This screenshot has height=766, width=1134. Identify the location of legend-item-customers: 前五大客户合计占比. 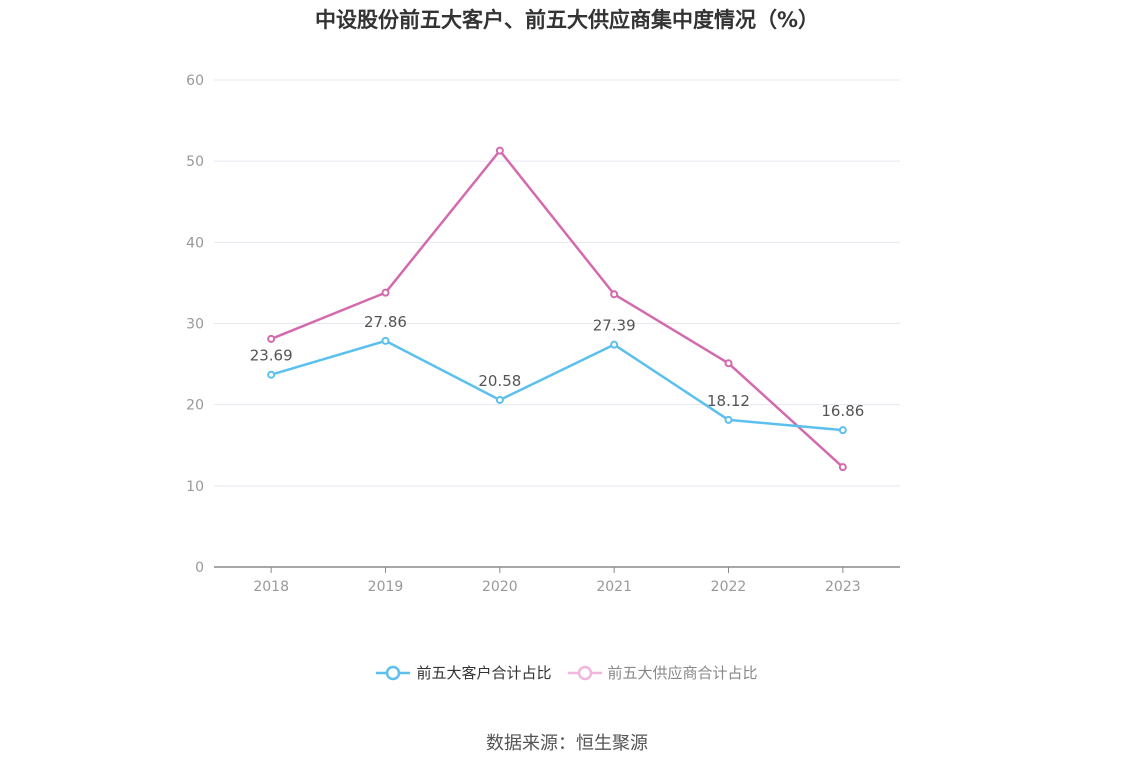
(464, 672).